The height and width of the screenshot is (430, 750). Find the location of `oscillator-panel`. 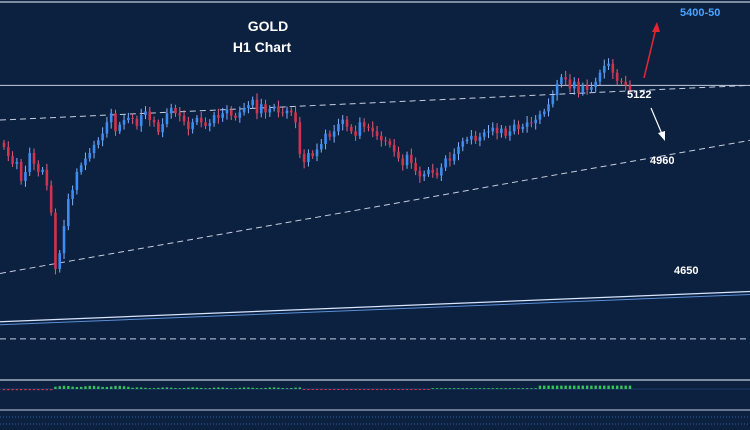

oscillator-panel is located at coordinates (375, 402).